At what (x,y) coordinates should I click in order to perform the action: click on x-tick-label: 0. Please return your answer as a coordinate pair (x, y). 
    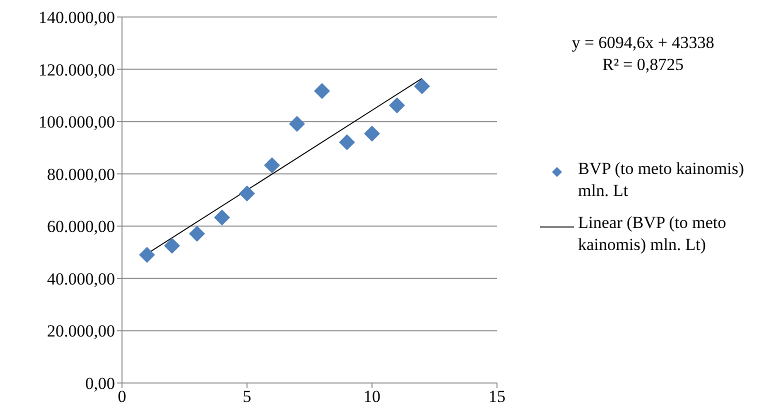
    Looking at the image, I should click on (122, 396).